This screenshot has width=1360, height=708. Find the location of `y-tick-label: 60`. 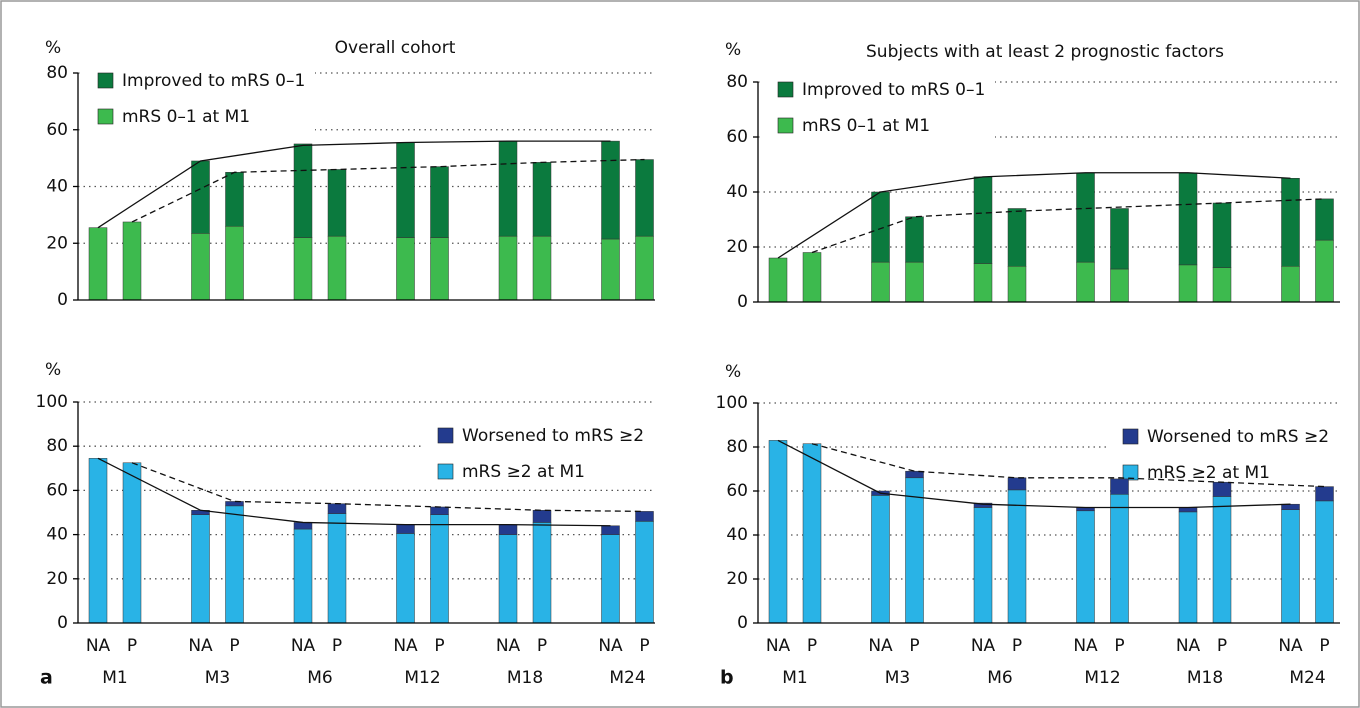

y-tick-label: 60 is located at coordinates (57, 490).